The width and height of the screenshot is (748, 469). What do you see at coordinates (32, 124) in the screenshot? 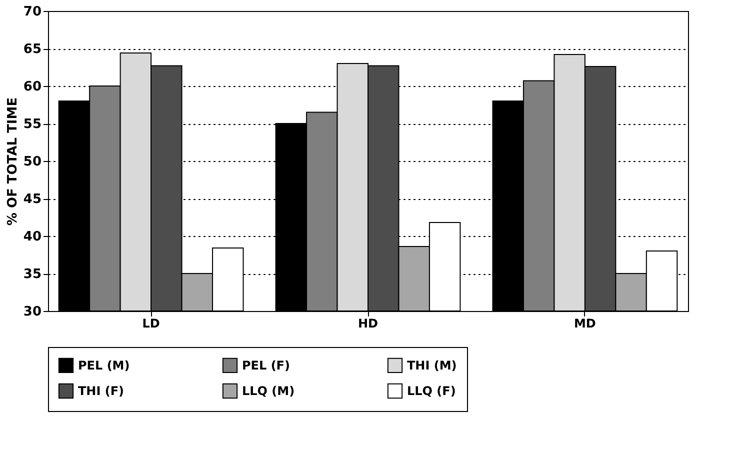
I see `y-tick-label: 55` at bounding box center [32, 124].